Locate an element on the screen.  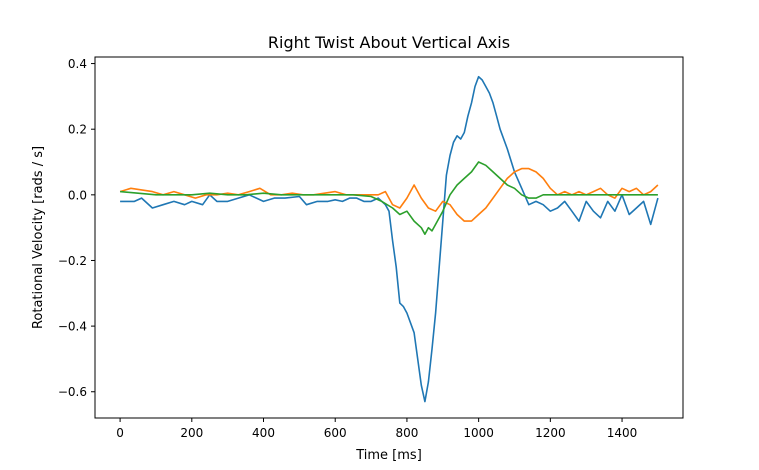
y-tick-label: 0.2 is located at coordinates (77, 130).